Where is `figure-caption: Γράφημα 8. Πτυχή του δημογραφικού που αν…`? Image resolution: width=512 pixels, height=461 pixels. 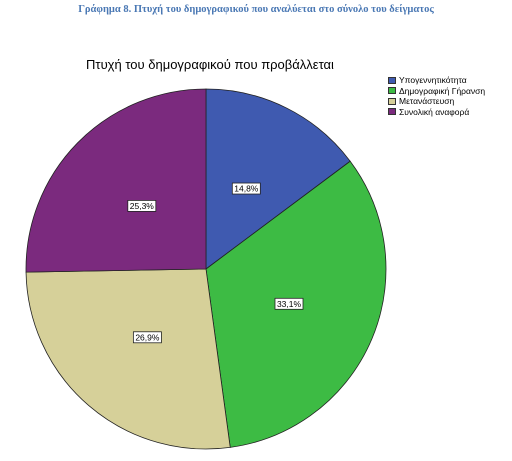 figure-caption: Γράφημα 8. Πτυχή του δημογραφικού που αν… is located at coordinates (256, 9).